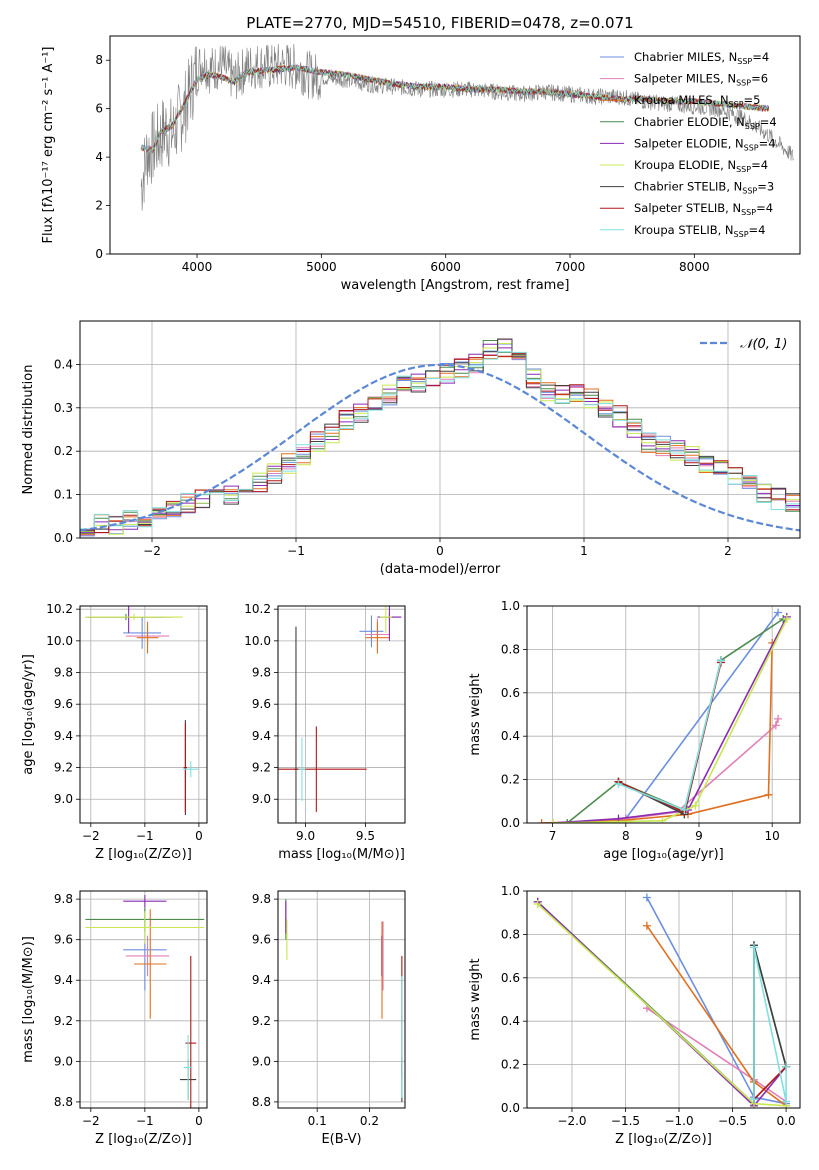 Image resolution: width=819 pixels, height=1170 pixels. I want to click on legend-label: Chabrier STELIB, NSSP=3, so click(704, 188).